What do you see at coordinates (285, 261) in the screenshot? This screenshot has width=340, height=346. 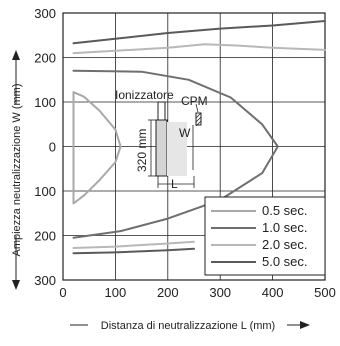 I see `legend-label-3: 5.0 sec.` at bounding box center [285, 261].